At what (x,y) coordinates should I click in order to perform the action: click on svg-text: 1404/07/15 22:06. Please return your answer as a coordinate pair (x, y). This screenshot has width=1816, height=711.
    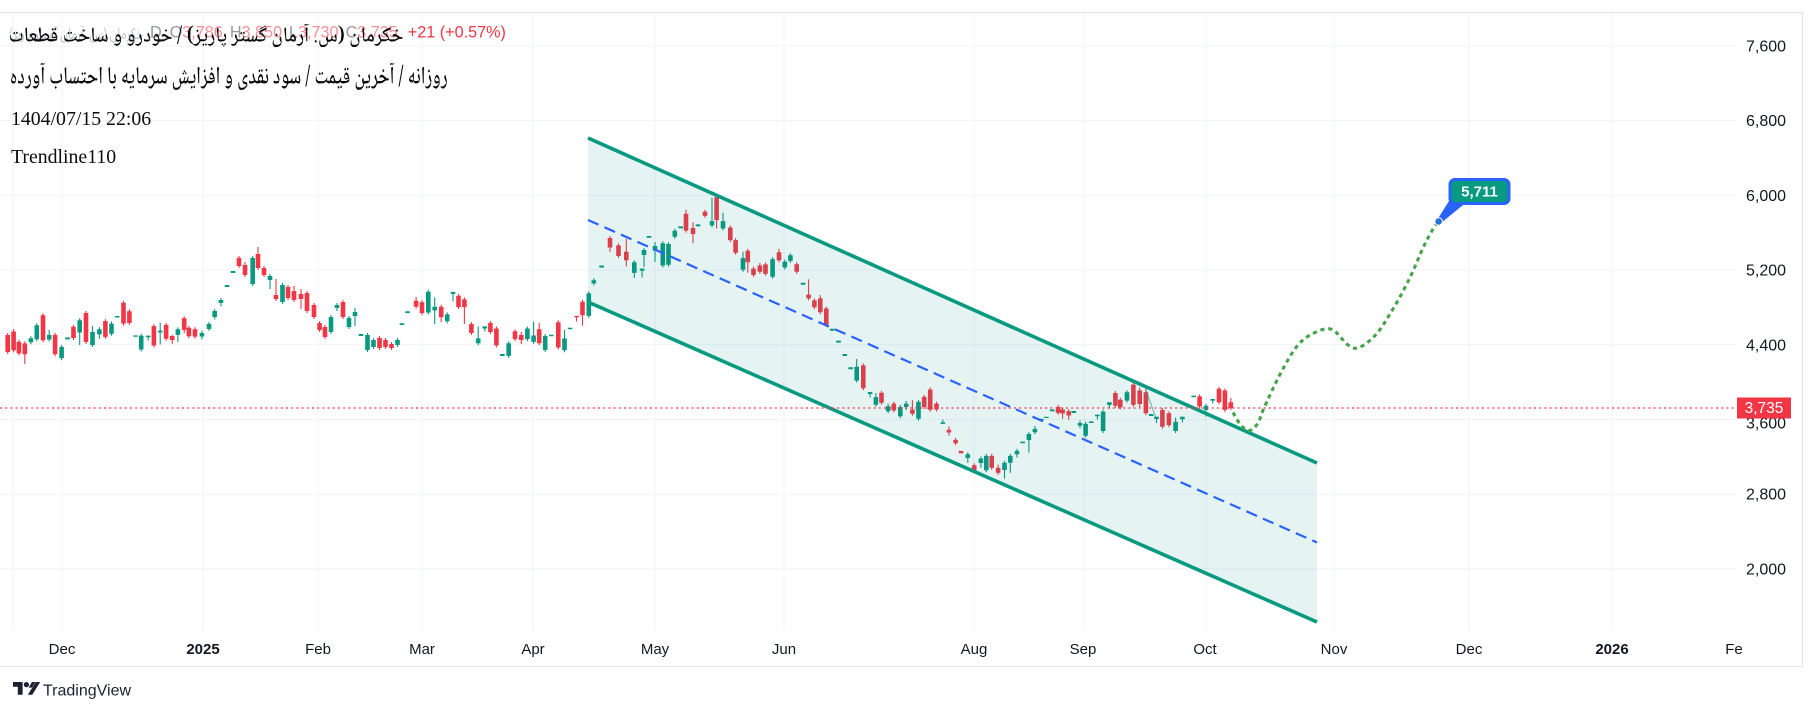
    Looking at the image, I should click on (81, 119).